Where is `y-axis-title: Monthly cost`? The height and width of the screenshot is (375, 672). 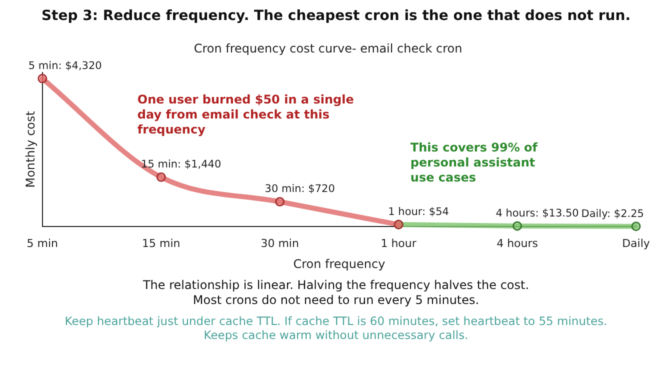
y-axis-title: Monthly cost is located at coordinates (30, 149).